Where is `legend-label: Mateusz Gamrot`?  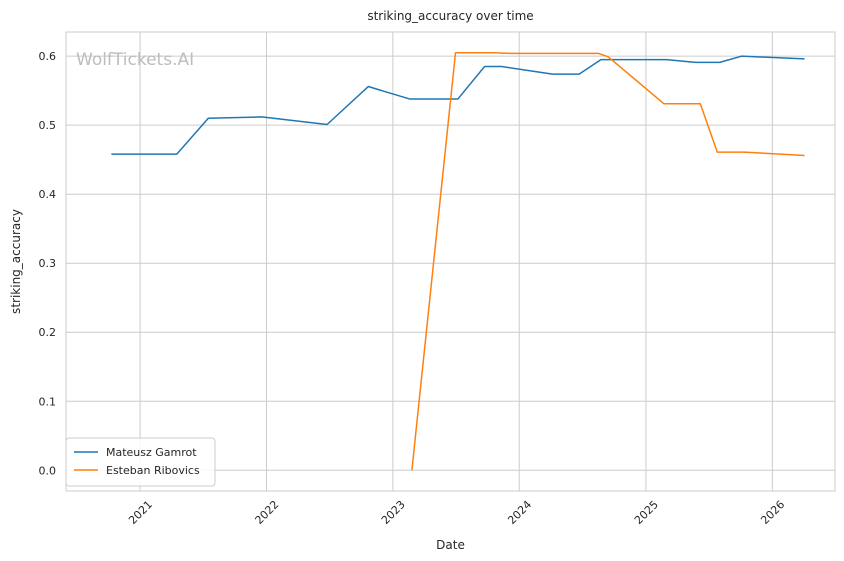 legend-label: Mateusz Gamrot is located at coordinates (151, 452).